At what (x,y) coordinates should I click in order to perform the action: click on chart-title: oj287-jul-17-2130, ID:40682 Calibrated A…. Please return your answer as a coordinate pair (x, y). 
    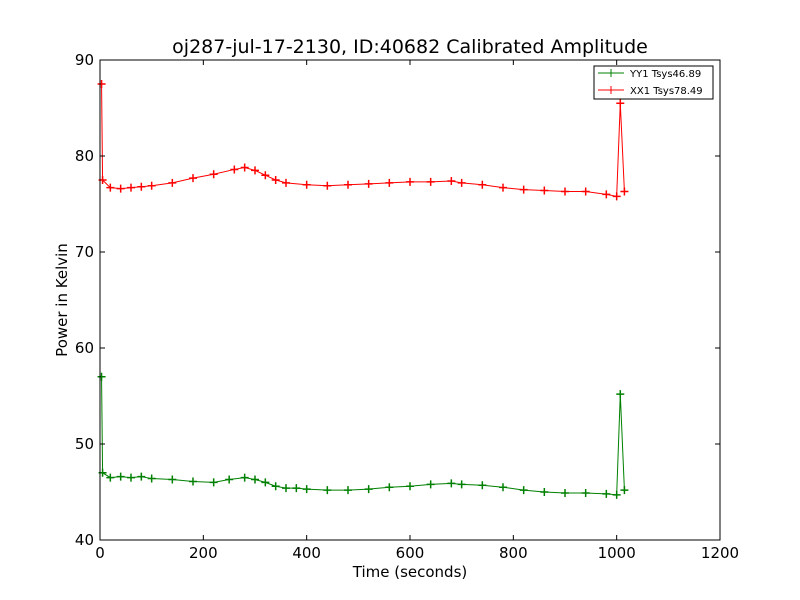
    Looking at the image, I should click on (410, 47).